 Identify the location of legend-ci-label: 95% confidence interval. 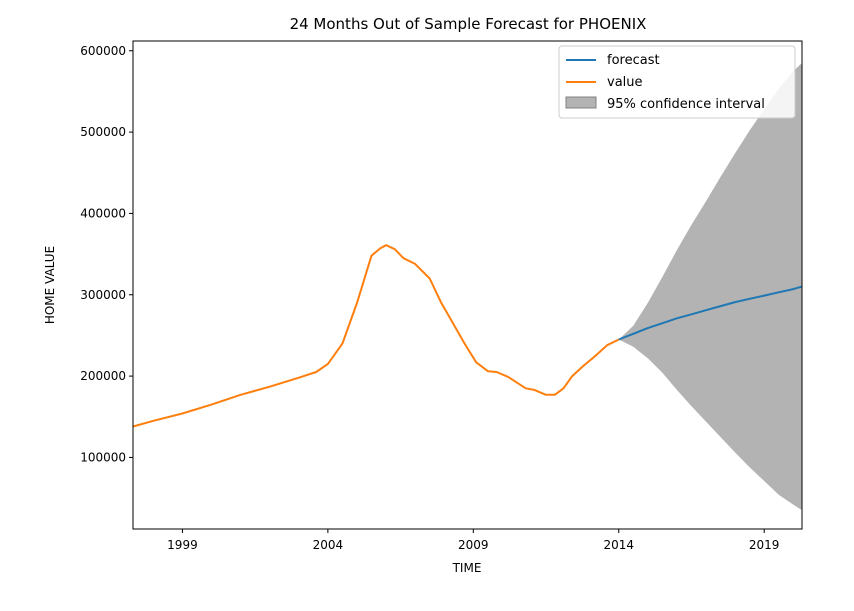
(686, 104).